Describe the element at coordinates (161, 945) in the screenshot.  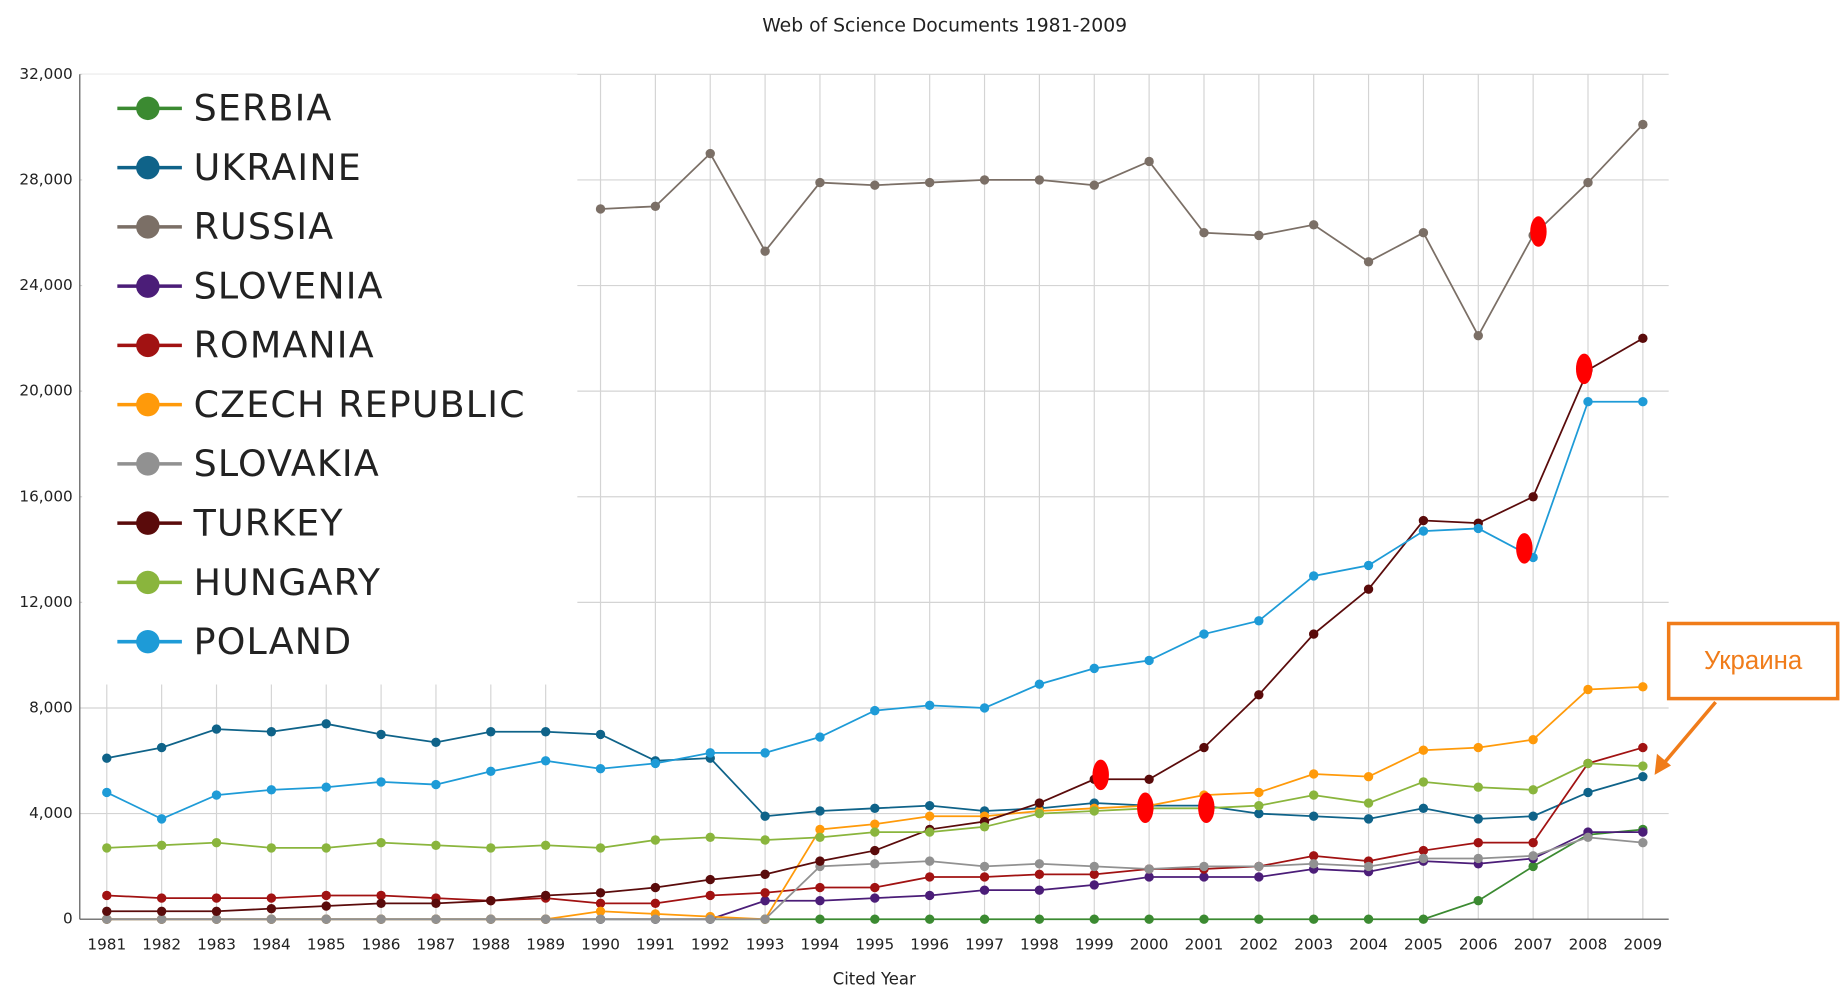
I see `x-tick-label: 1982` at that location.